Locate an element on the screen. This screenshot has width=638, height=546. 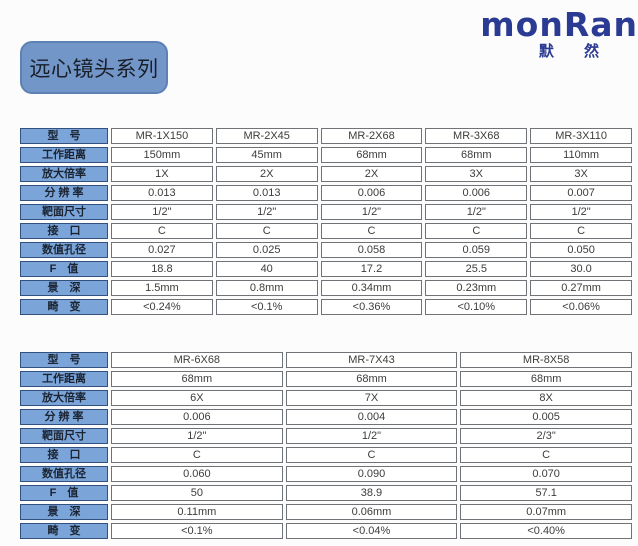
brand-wordmark: monRan is located at coordinates (559, 24).